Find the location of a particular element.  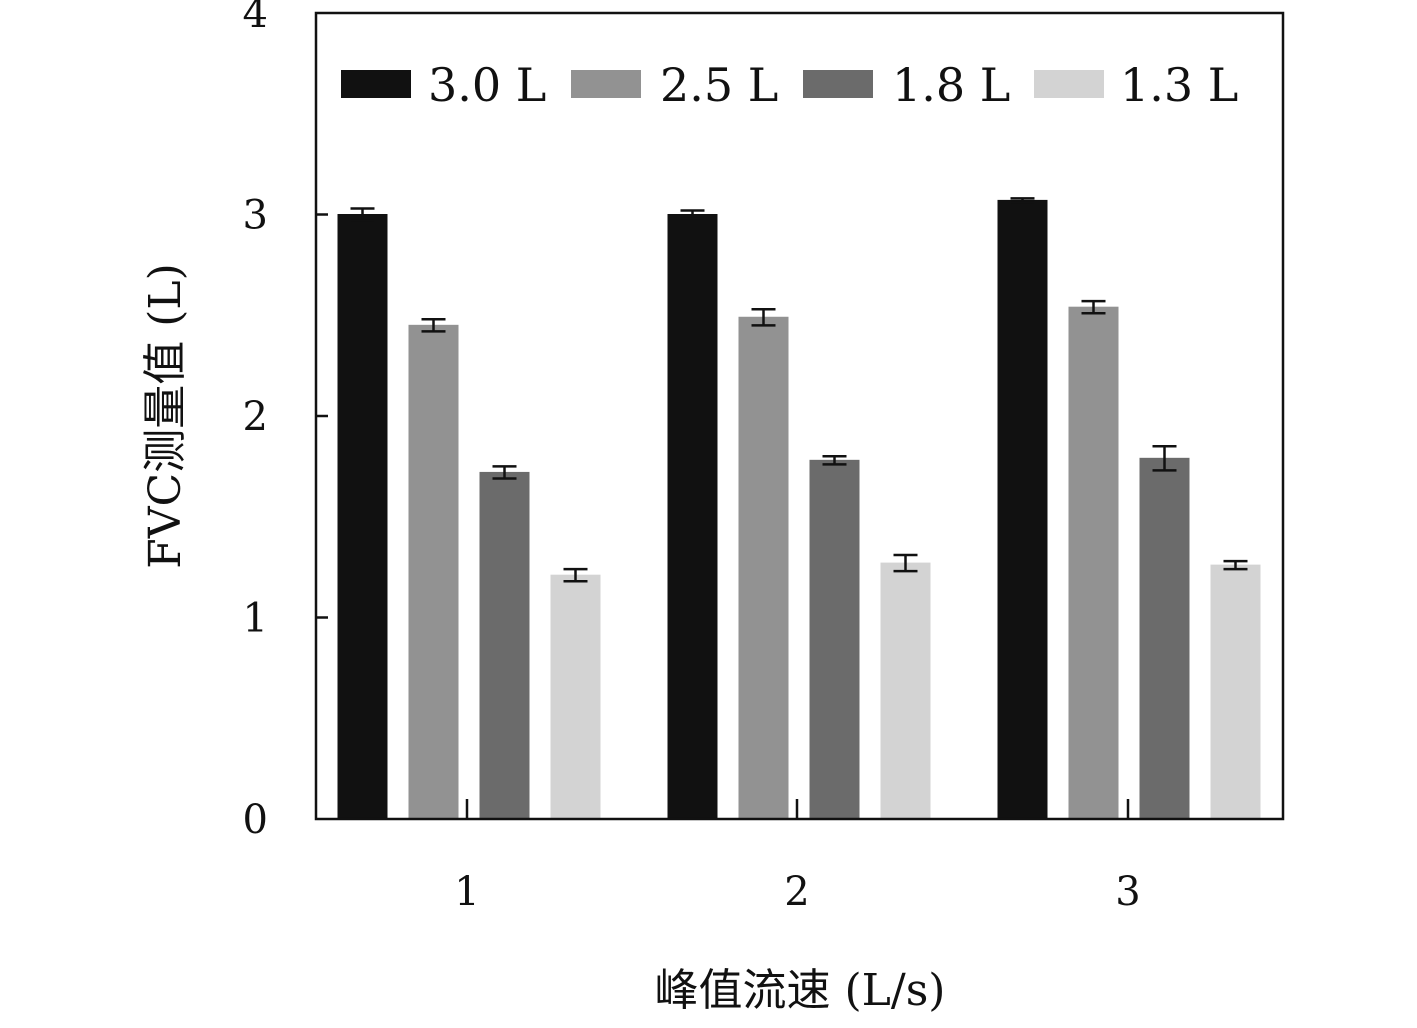

legend-label: 1.8 L is located at coordinates (951, 85).